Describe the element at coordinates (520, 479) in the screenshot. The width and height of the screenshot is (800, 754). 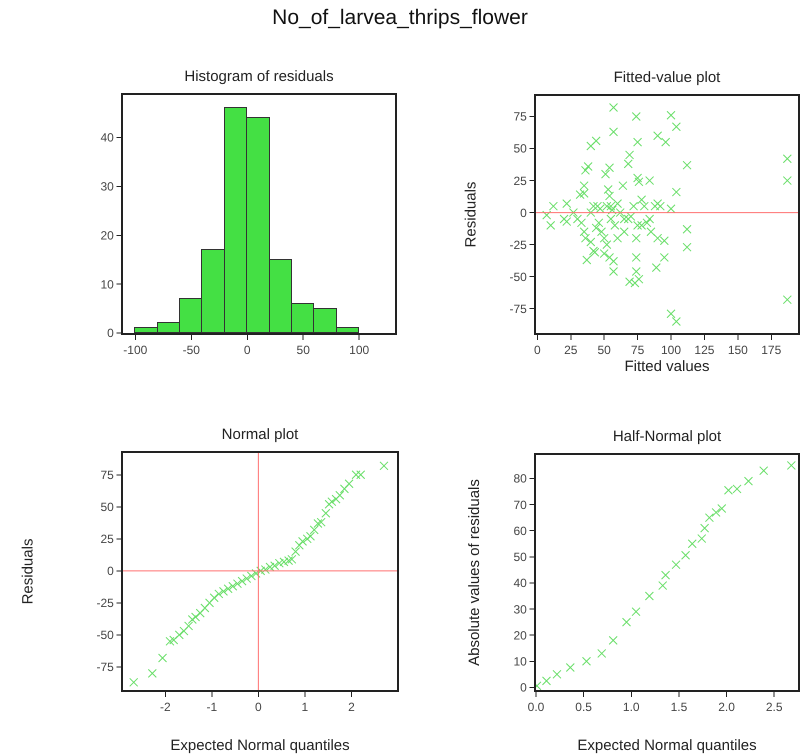
I see `y-tick-label: 80` at that location.